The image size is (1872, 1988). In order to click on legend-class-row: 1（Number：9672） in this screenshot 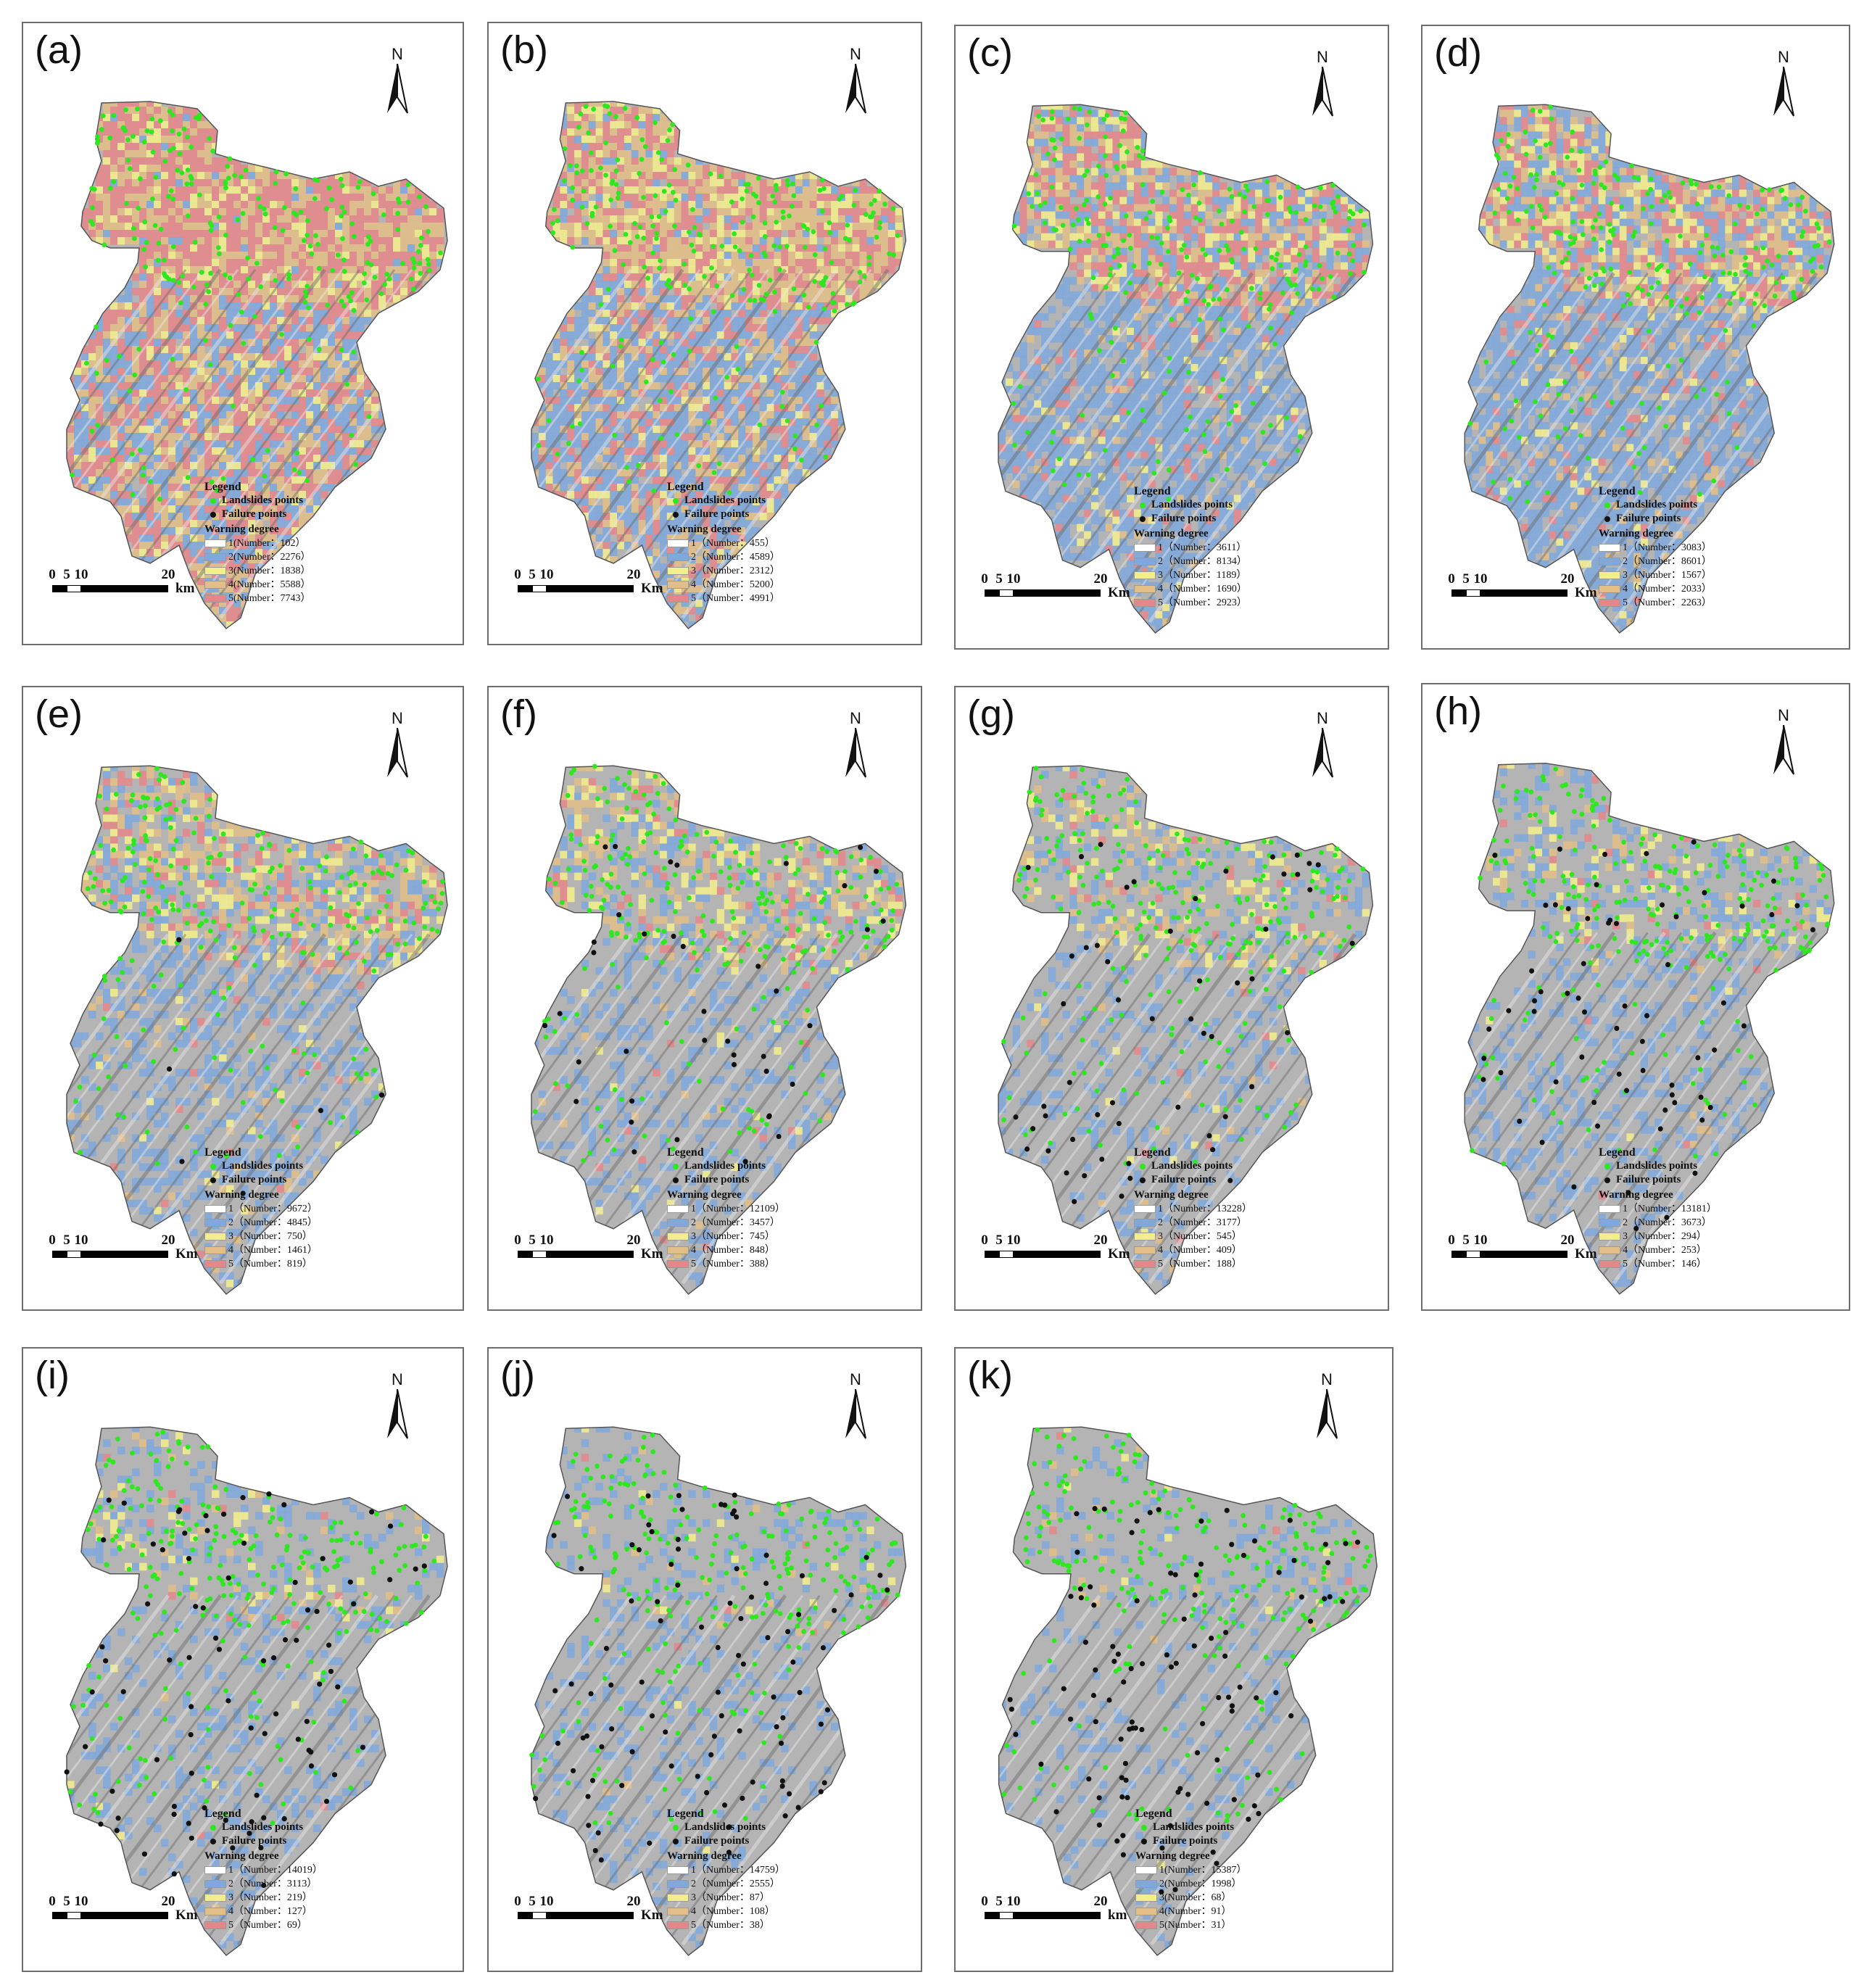, I will do `click(261, 1209)`.